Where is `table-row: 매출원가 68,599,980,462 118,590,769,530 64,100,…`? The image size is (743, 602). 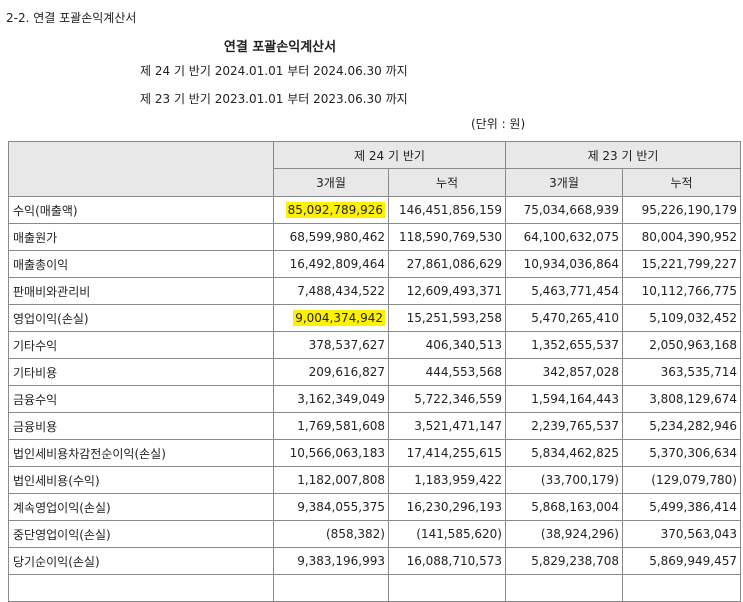
table-row: 매출원가 68,599,980,462 118,590,769,530 64,100,… is located at coordinates (374, 237).